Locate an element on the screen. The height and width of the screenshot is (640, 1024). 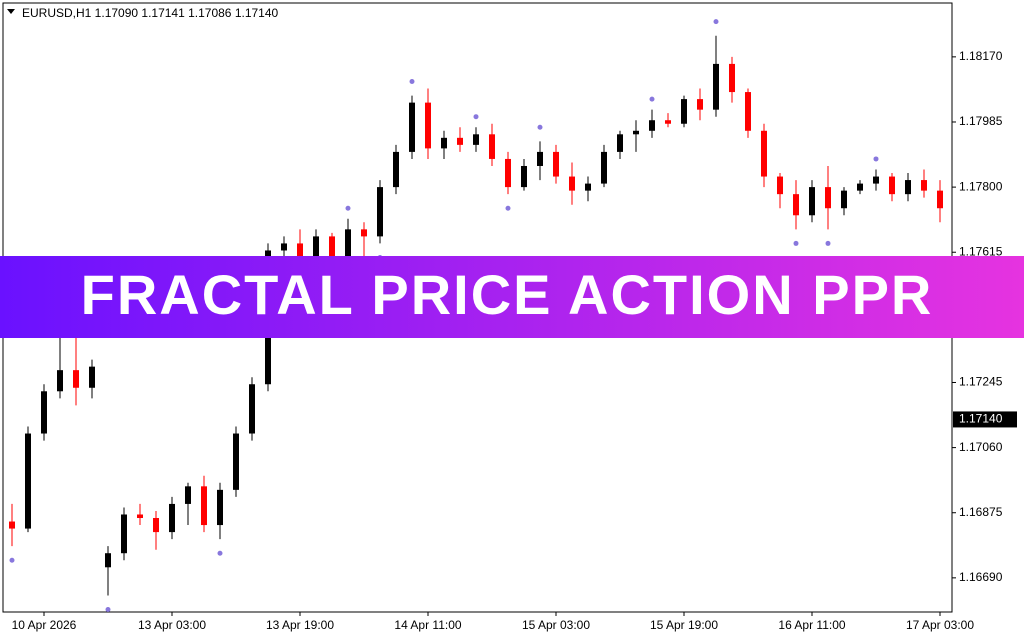
x-tick-label: 15 Apr 19:00 is located at coordinates (684, 625).